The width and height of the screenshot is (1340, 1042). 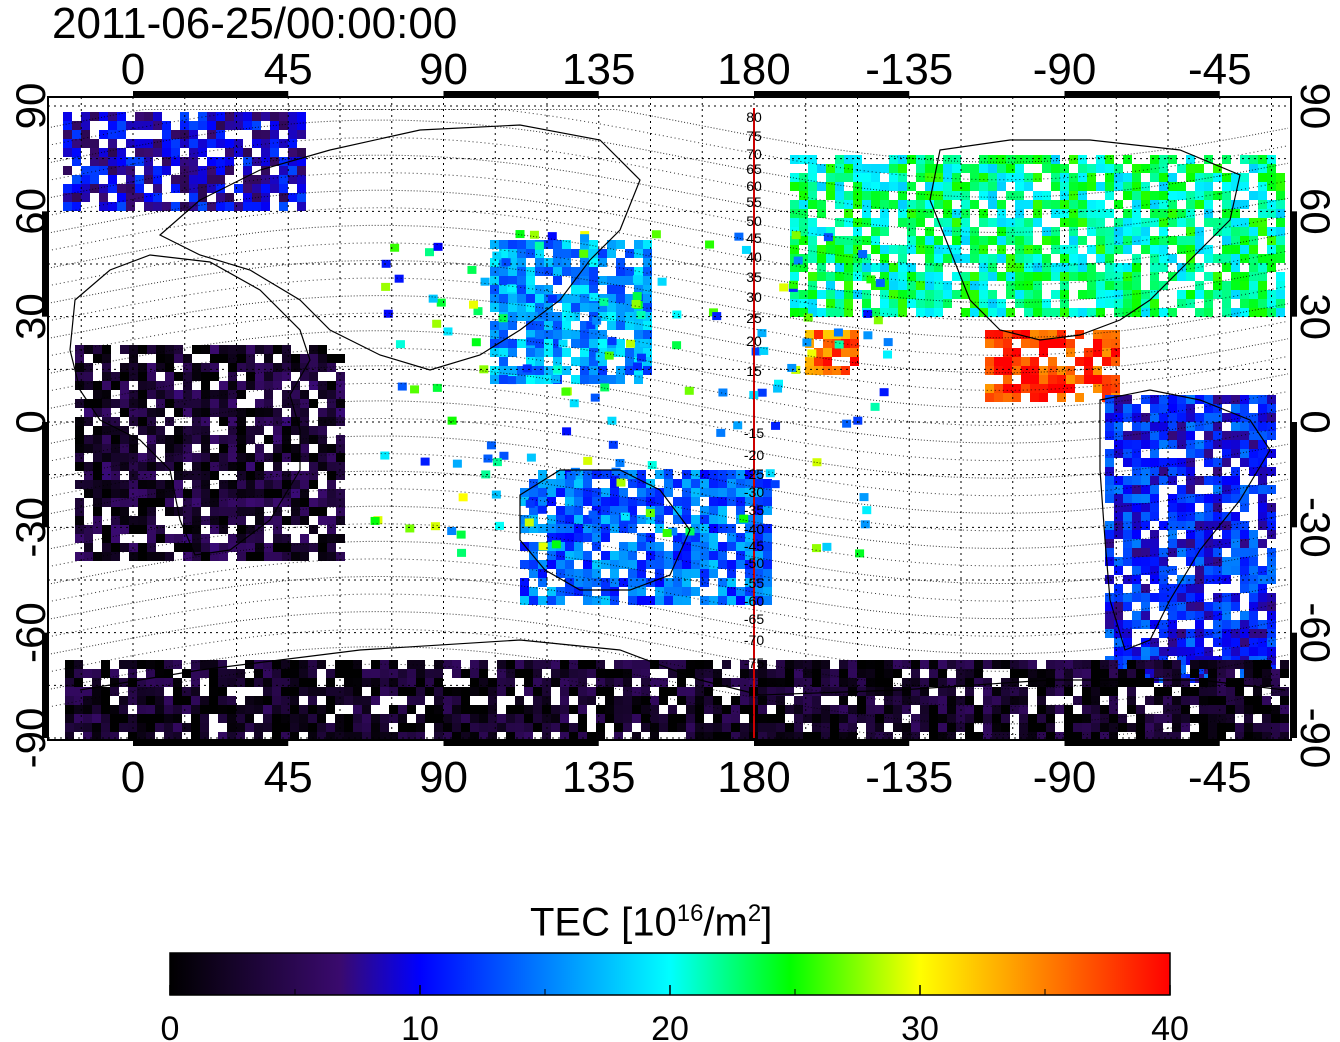 What do you see at coordinates (1052, 366) in the screenshot?
I see `tec-region-central-america` at bounding box center [1052, 366].